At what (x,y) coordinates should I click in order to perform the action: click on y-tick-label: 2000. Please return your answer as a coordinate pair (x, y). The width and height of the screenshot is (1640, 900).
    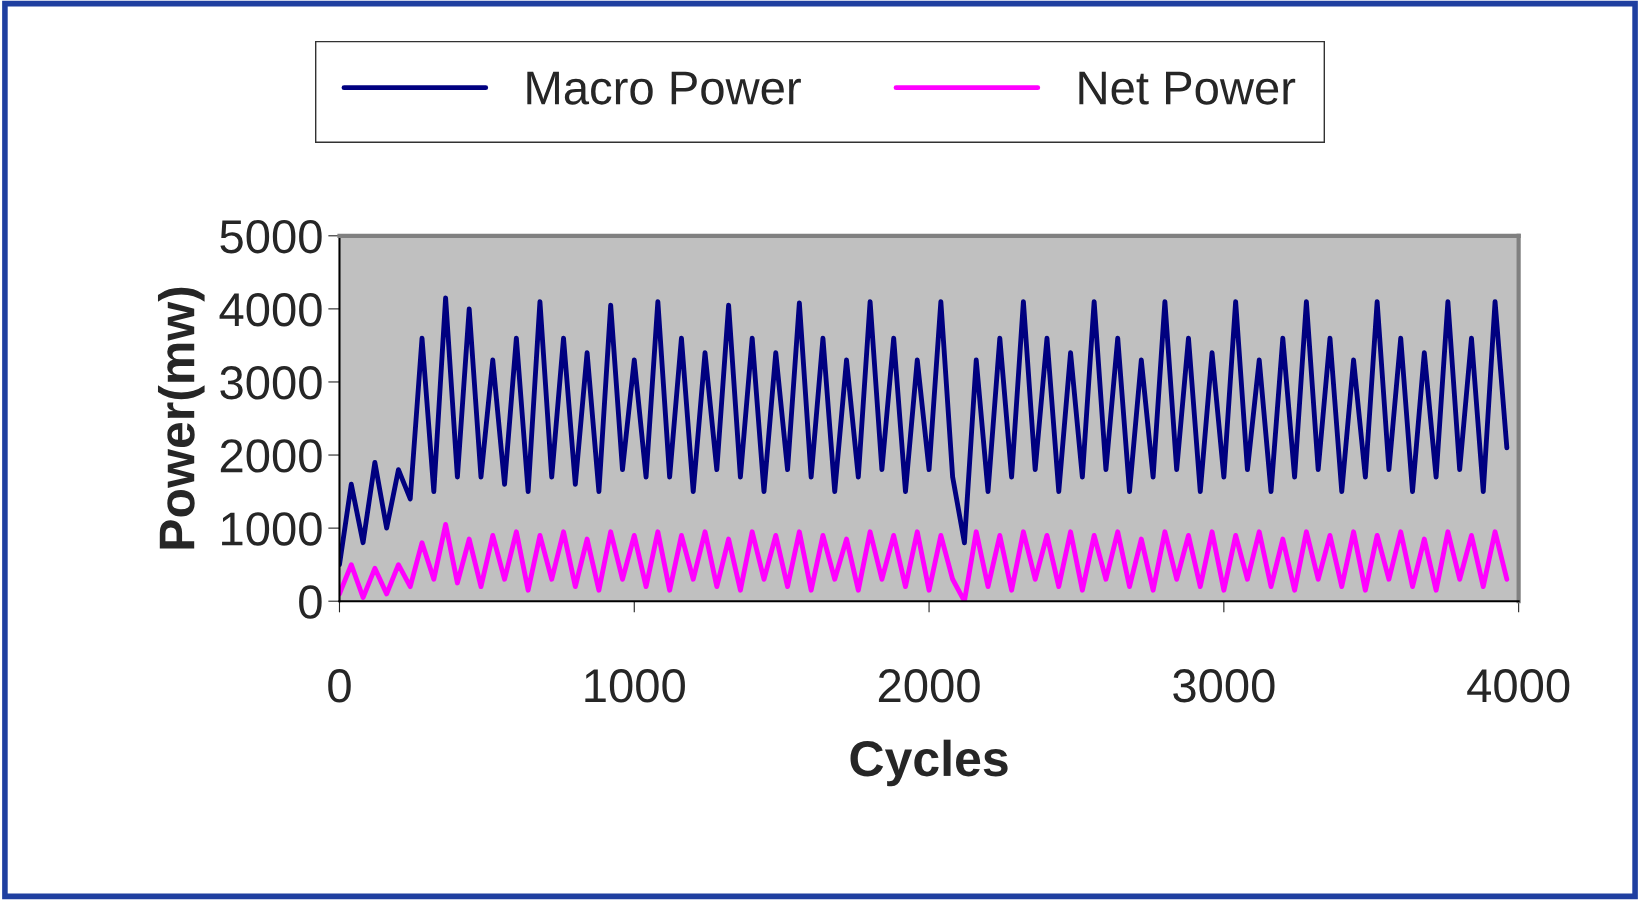
    Looking at the image, I should click on (271, 456).